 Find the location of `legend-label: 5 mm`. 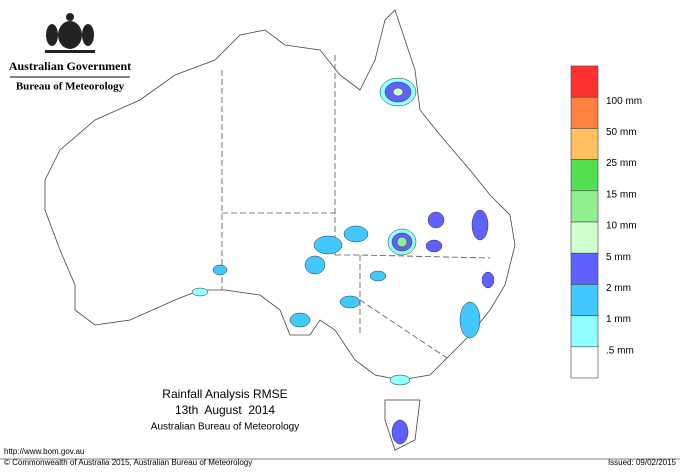

legend-label: 5 mm is located at coordinates (618, 257).